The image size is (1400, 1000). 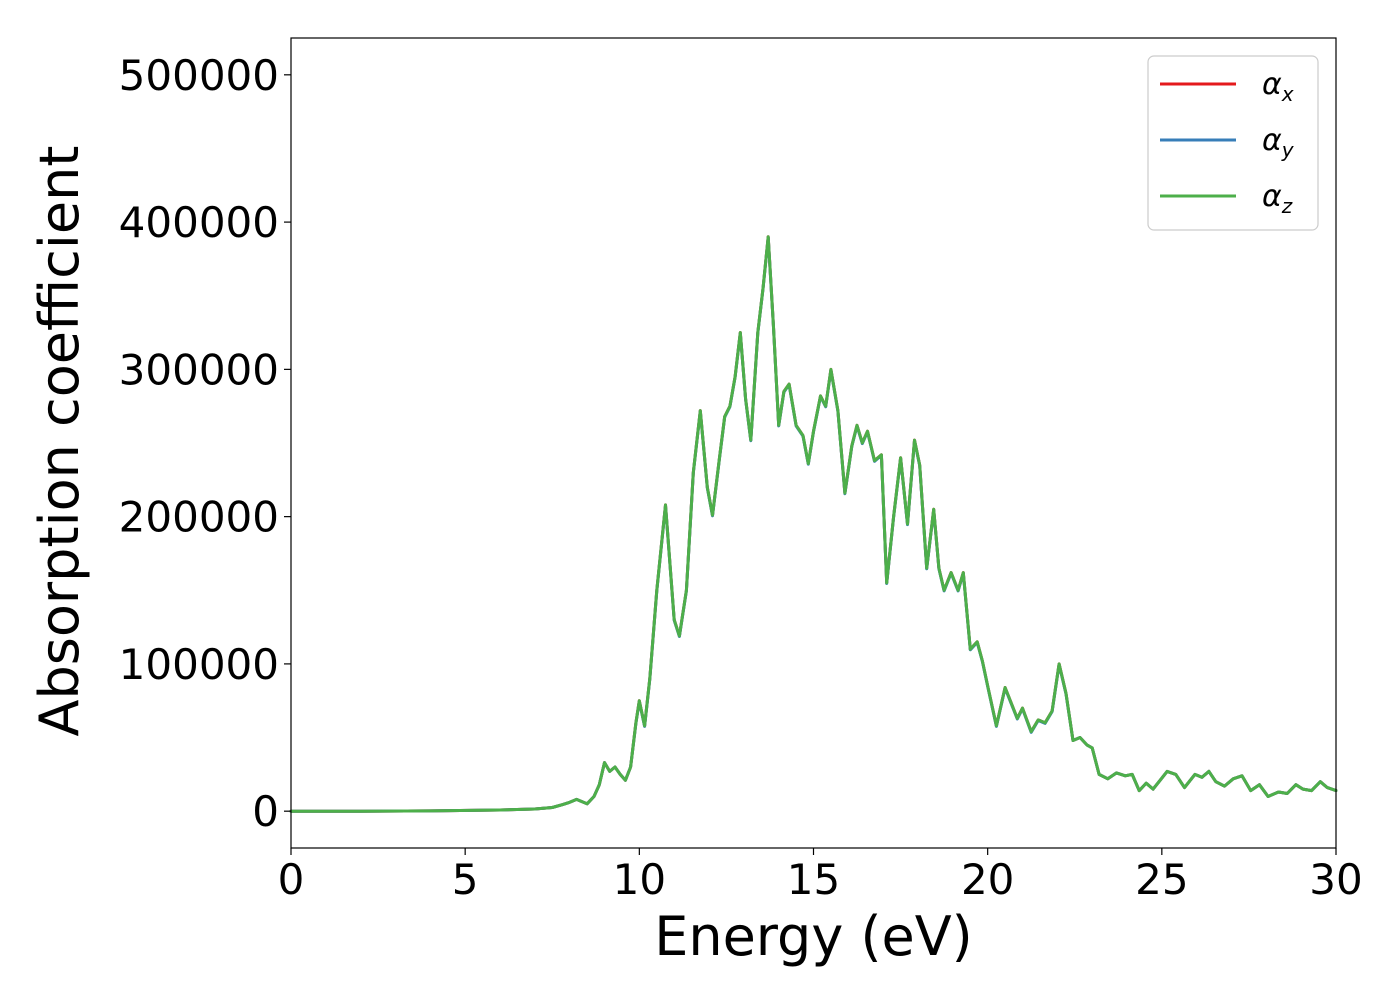 What do you see at coordinates (1287, 94) in the screenshot?
I see `legend-subscript: x` at bounding box center [1287, 94].